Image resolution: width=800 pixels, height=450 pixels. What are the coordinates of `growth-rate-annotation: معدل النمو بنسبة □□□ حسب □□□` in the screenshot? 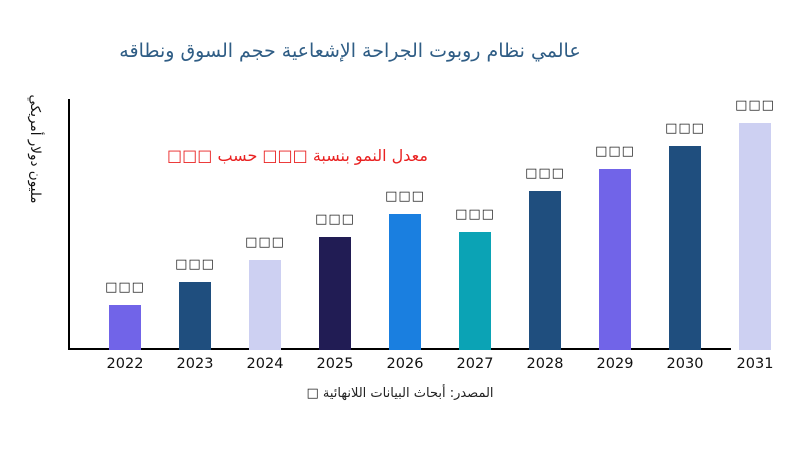 It's located at (297, 155).